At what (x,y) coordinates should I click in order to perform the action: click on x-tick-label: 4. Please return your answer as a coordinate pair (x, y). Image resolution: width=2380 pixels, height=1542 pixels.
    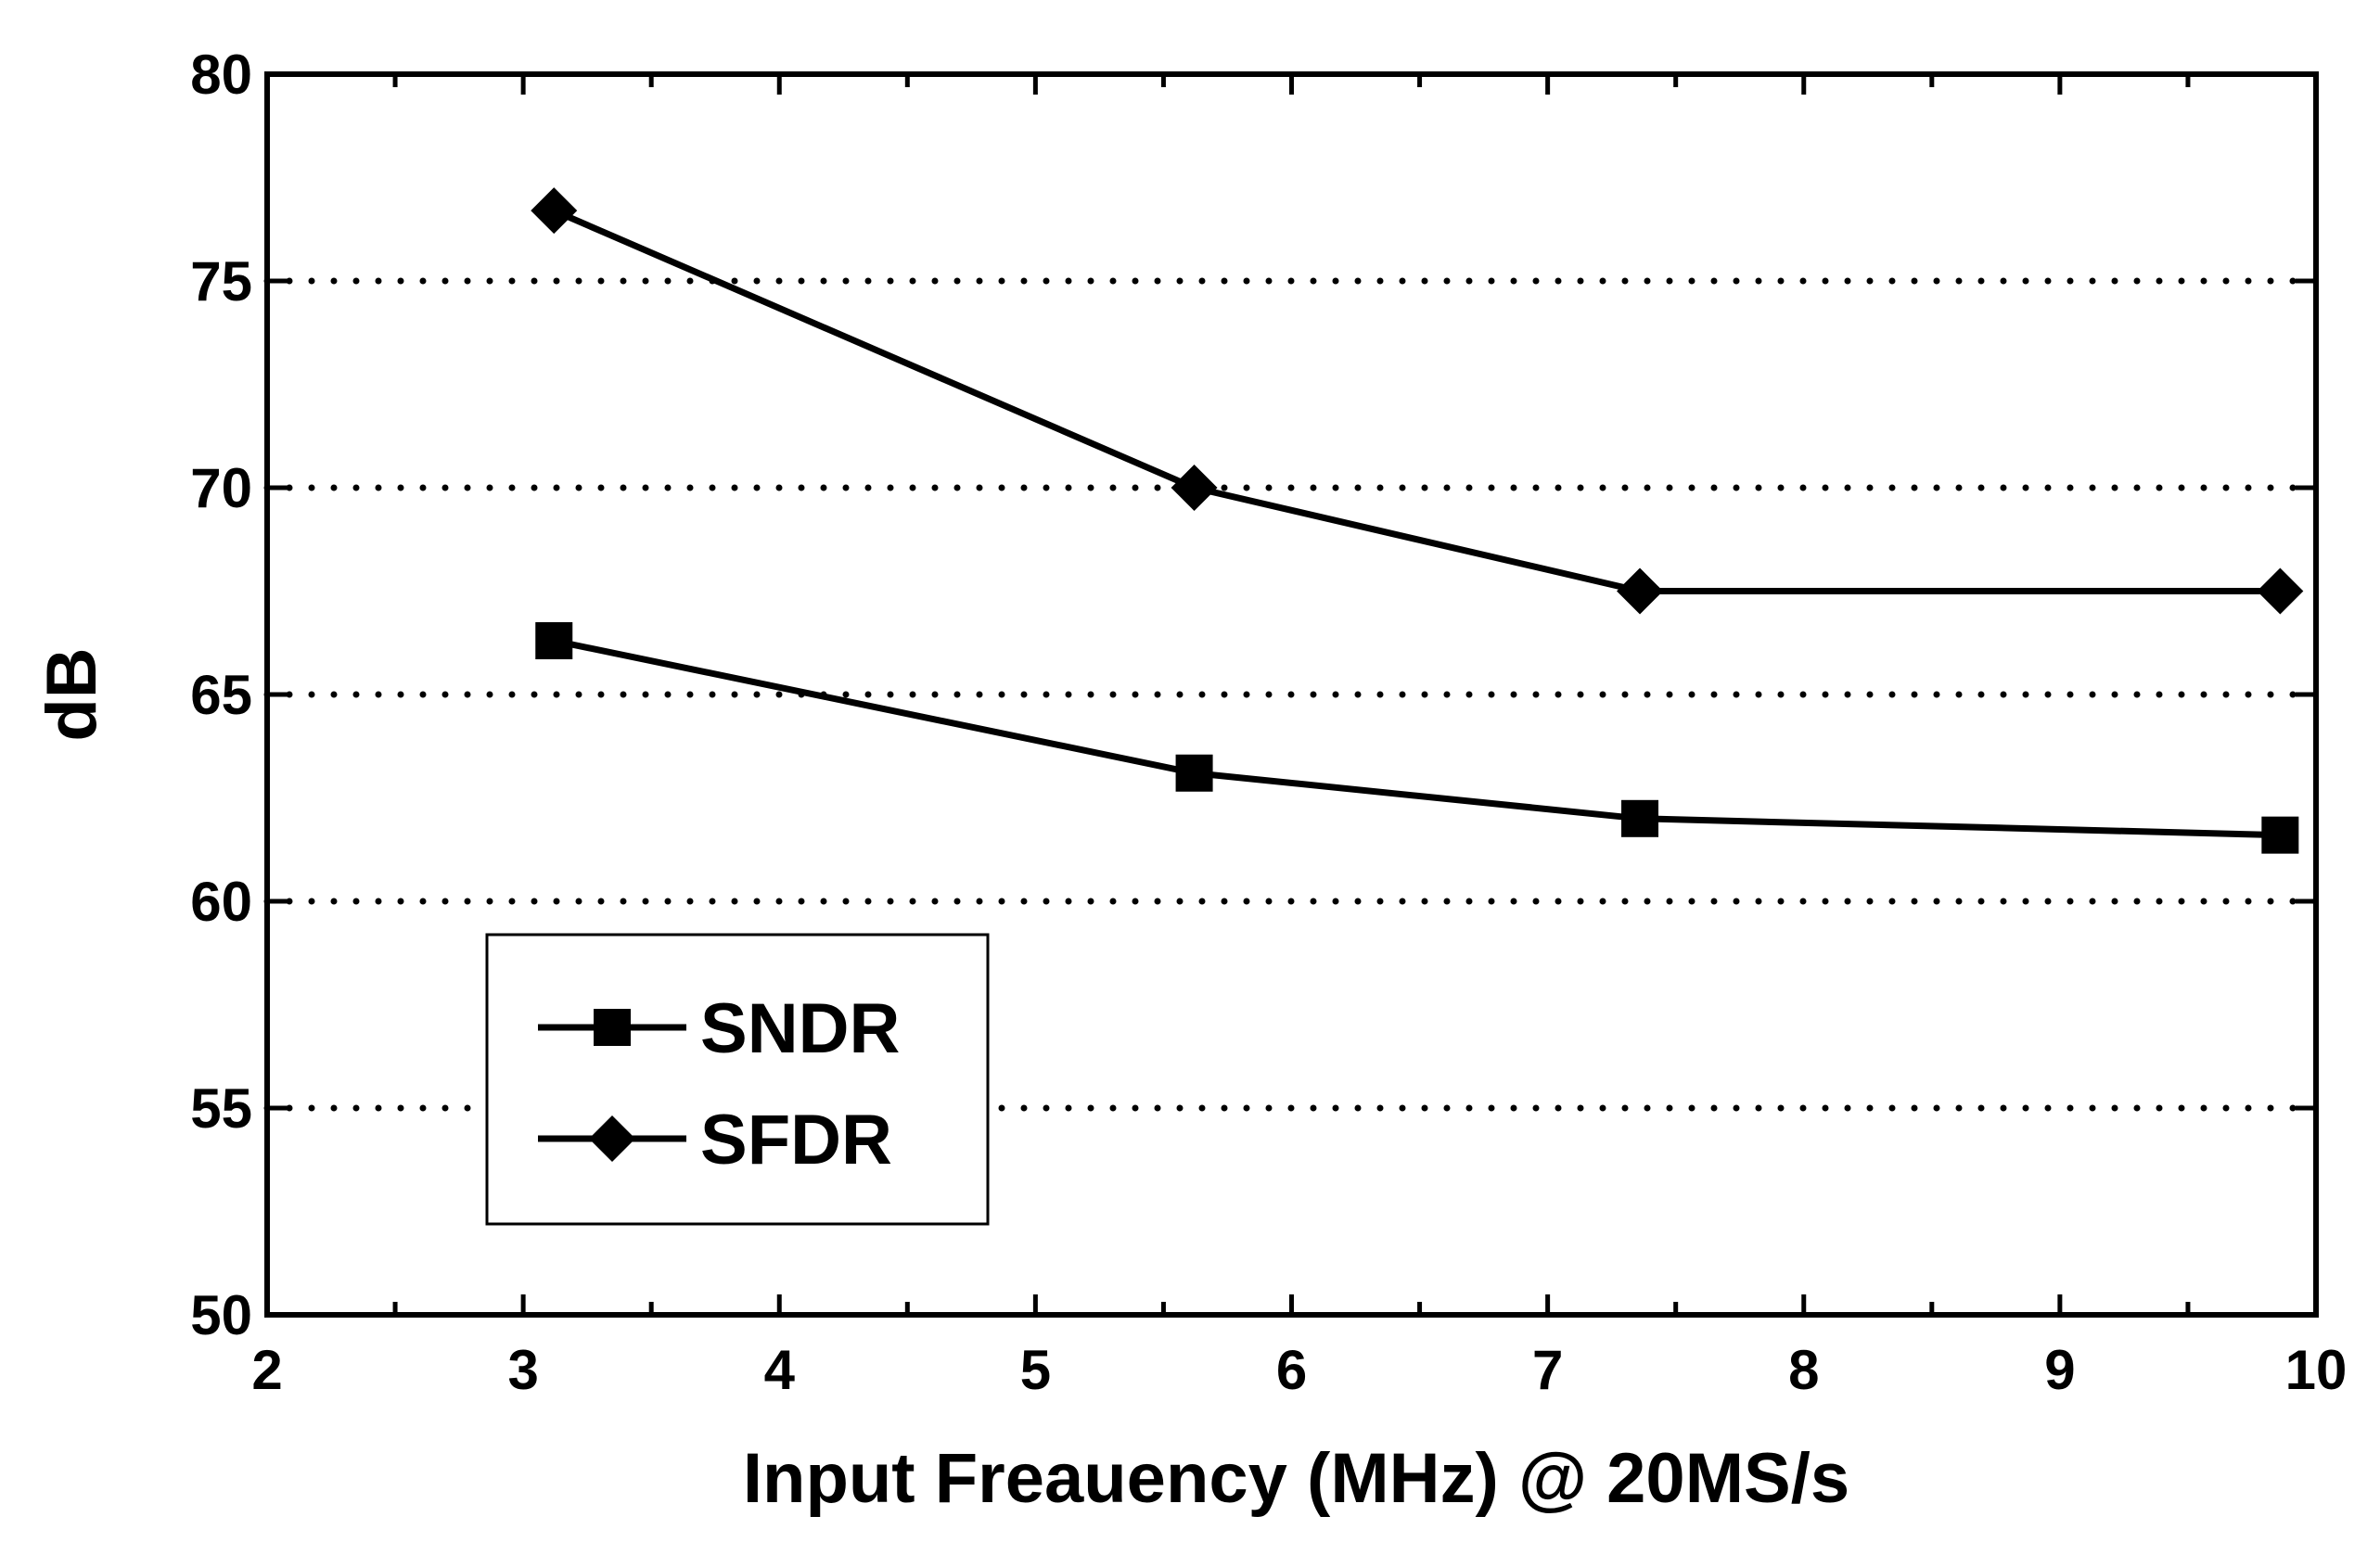
    Looking at the image, I should click on (780, 1370).